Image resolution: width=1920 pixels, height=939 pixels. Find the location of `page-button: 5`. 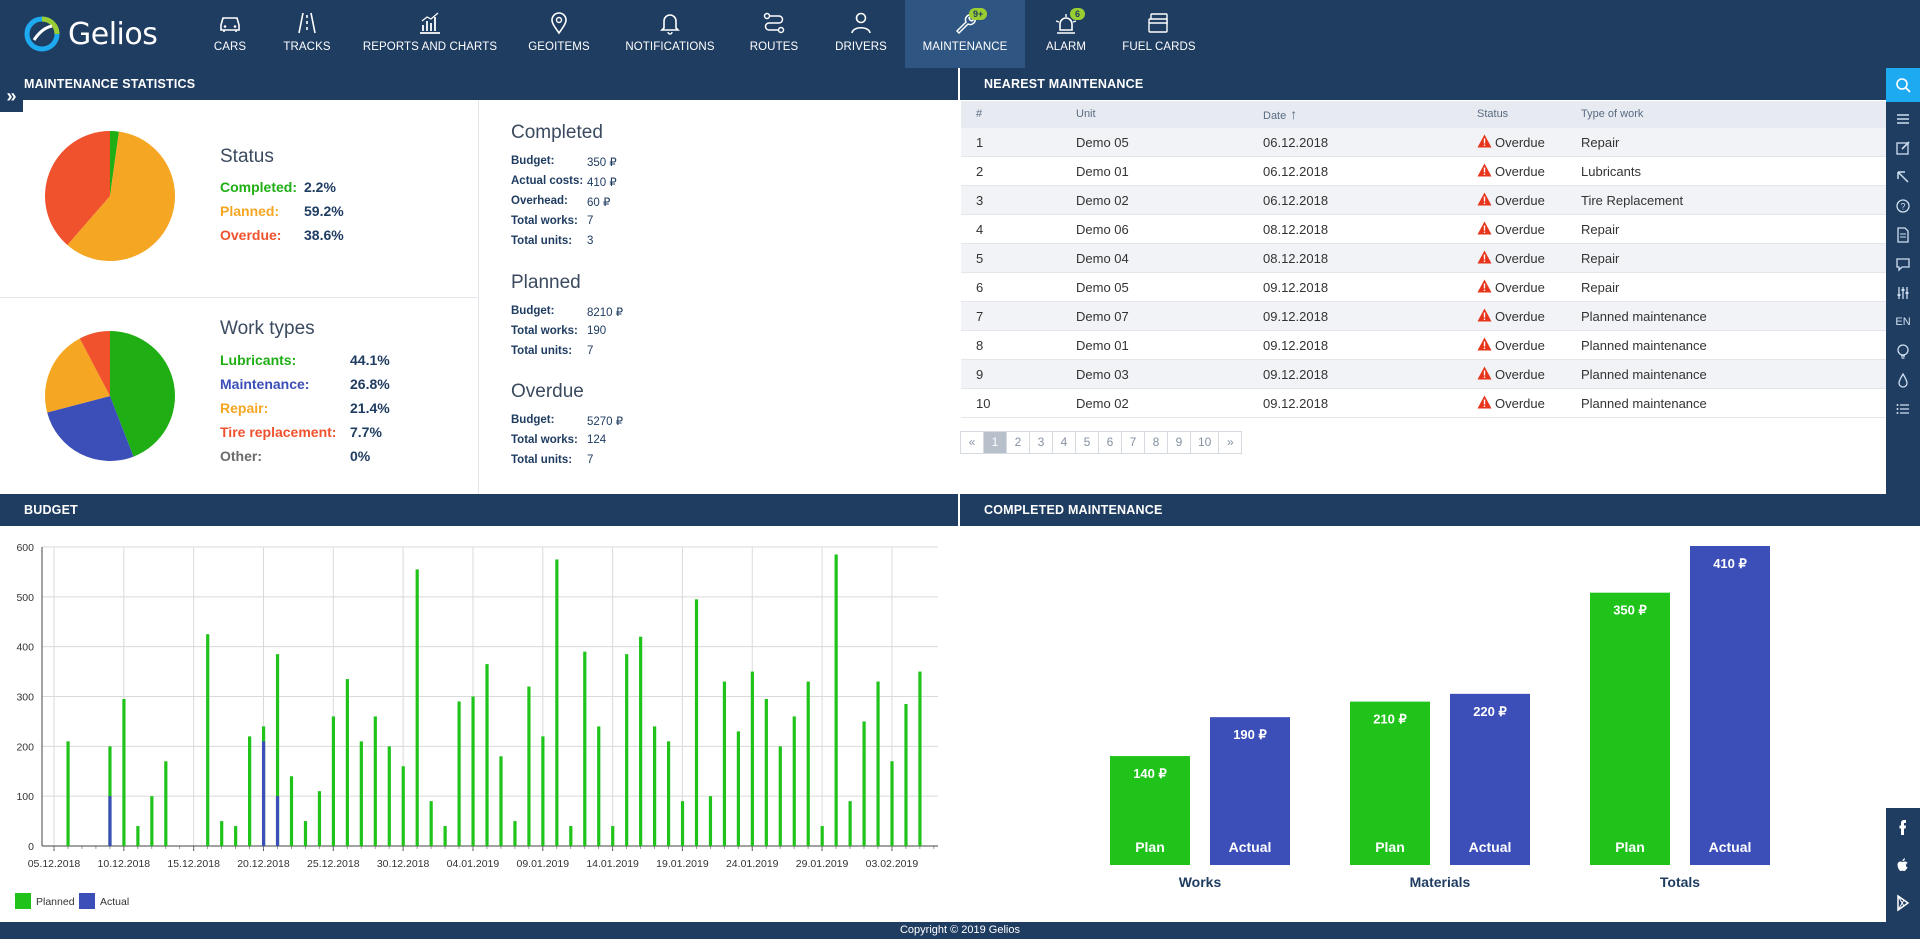

page-button: 5 is located at coordinates (1087, 442).